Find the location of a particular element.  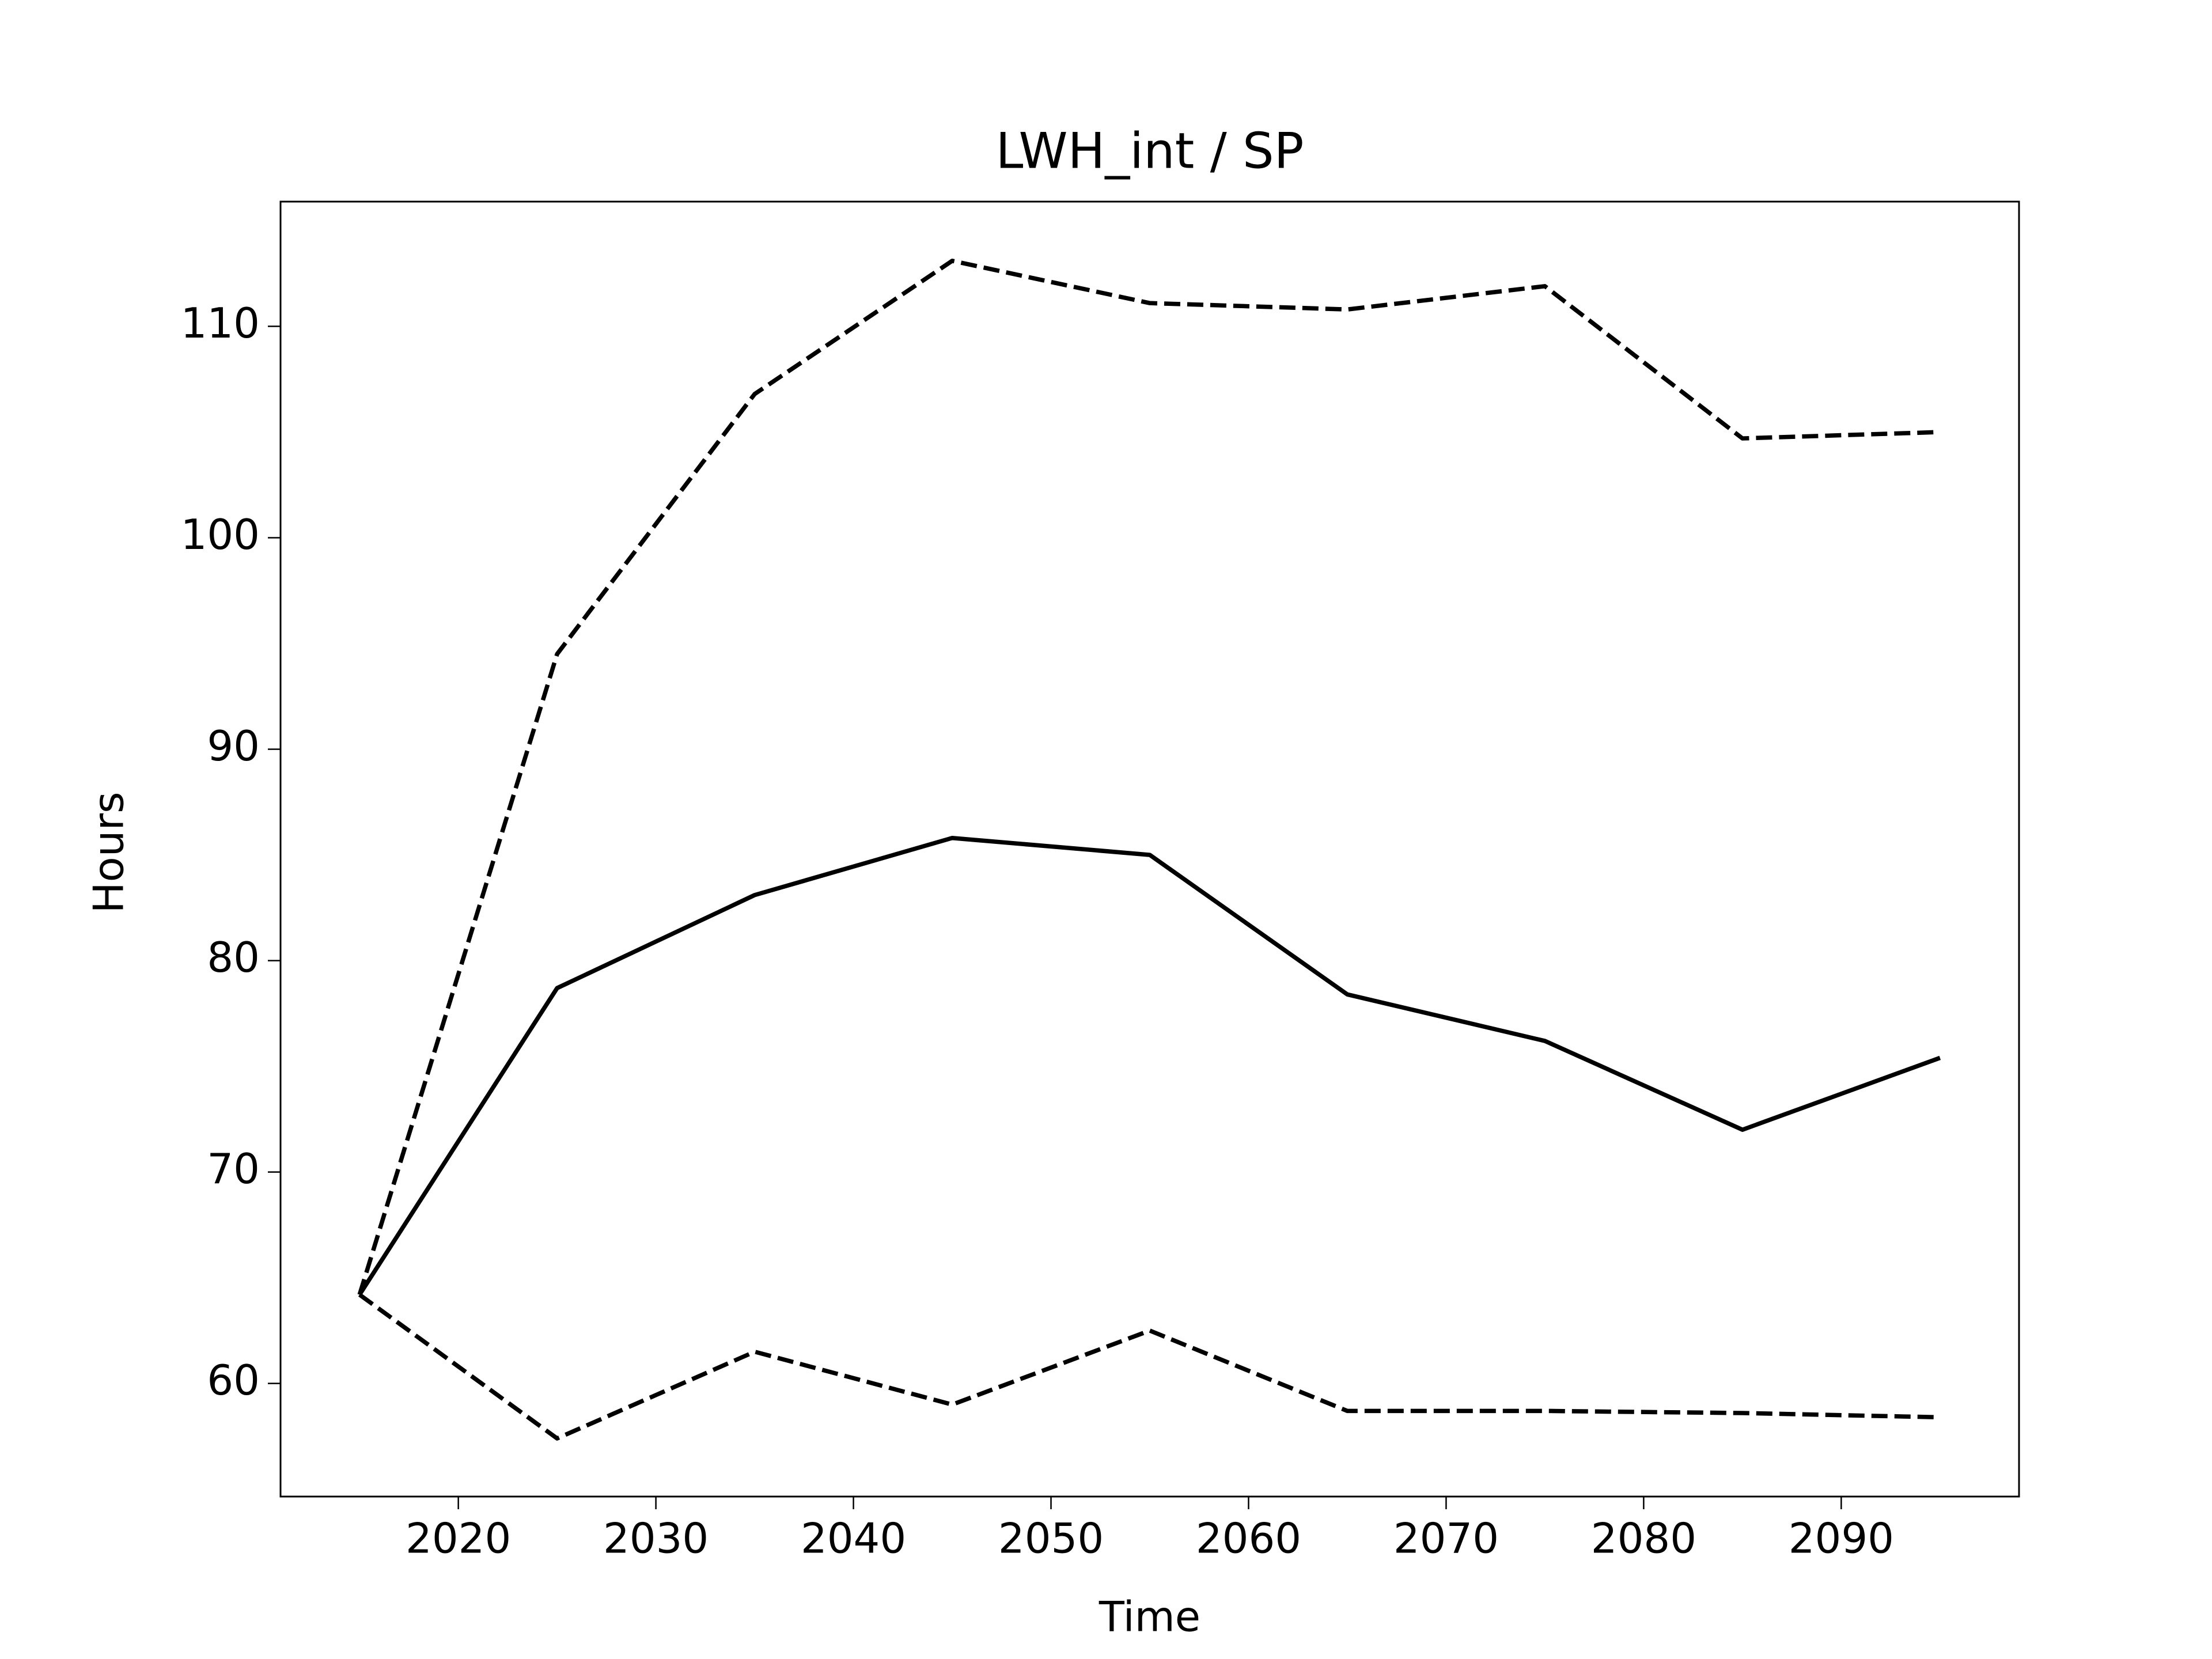

x-tick-label: 2050 is located at coordinates (1051, 1538).